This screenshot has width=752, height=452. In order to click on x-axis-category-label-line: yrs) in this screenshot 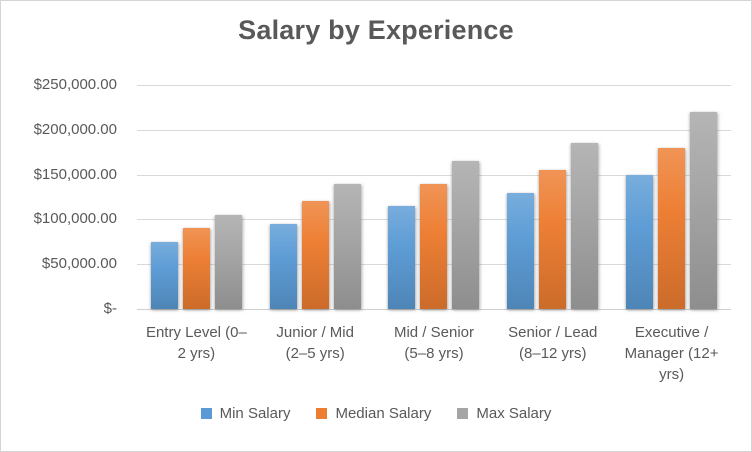, I will do `click(672, 374)`.